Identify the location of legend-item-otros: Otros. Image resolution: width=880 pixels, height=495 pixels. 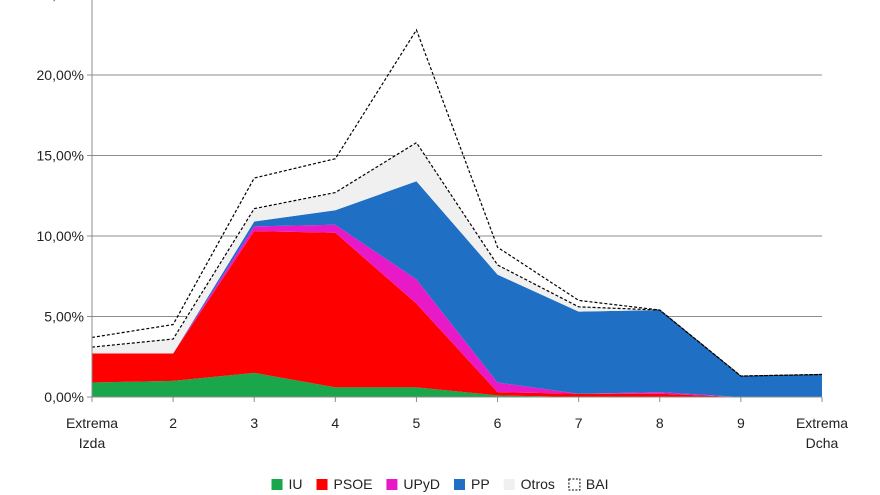
(529, 484).